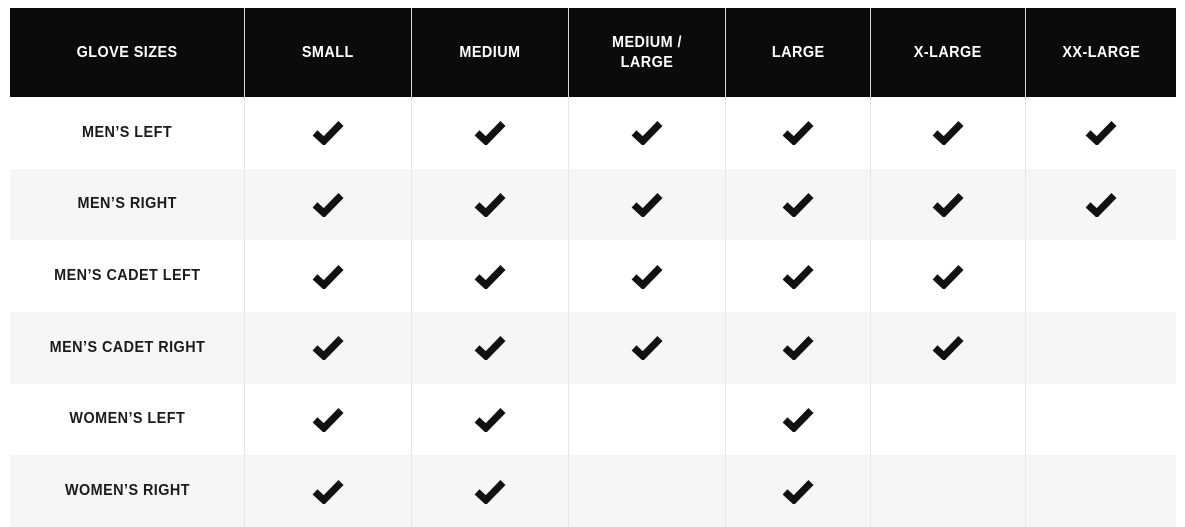  I want to click on table-row: MEN’S LEFT, so click(593, 133).